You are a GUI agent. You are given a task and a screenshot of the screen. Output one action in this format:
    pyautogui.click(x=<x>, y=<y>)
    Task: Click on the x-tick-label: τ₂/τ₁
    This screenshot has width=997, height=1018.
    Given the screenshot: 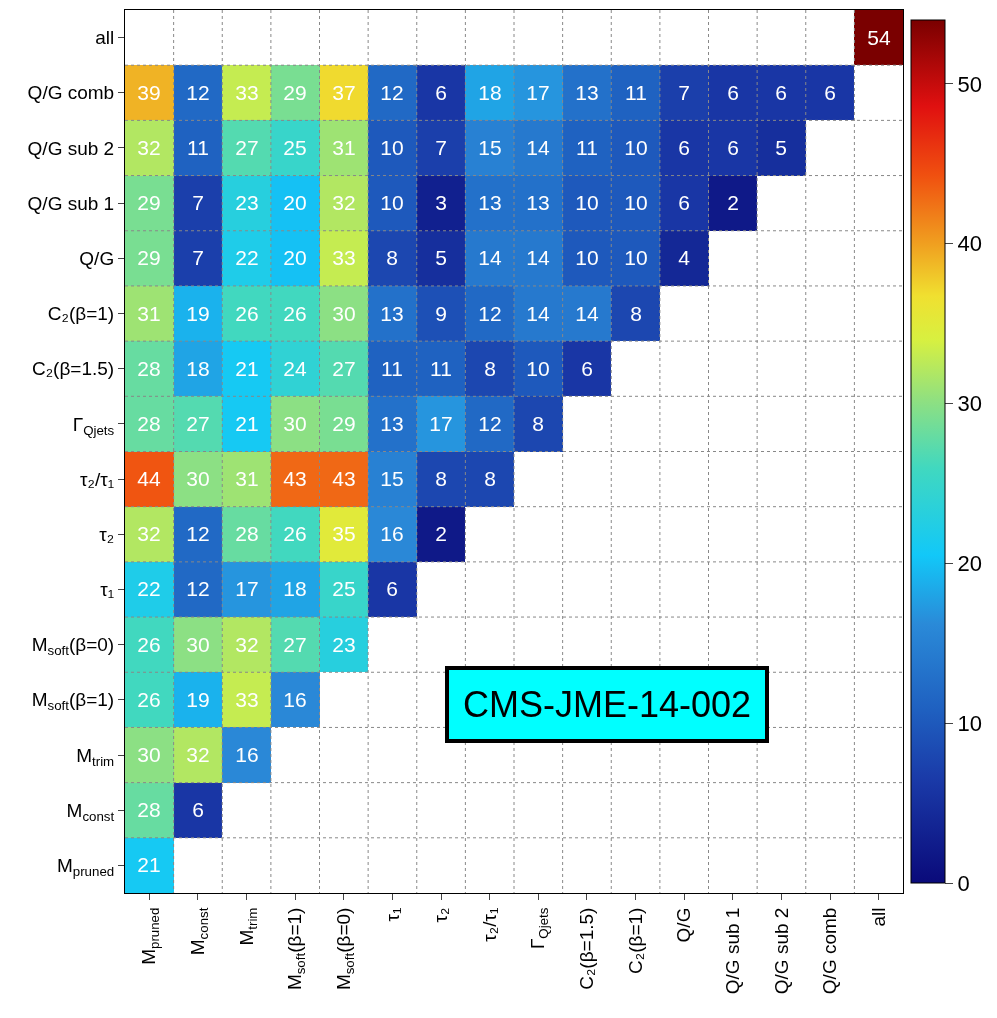 What is the action you would take?
    pyautogui.click(x=489, y=924)
    